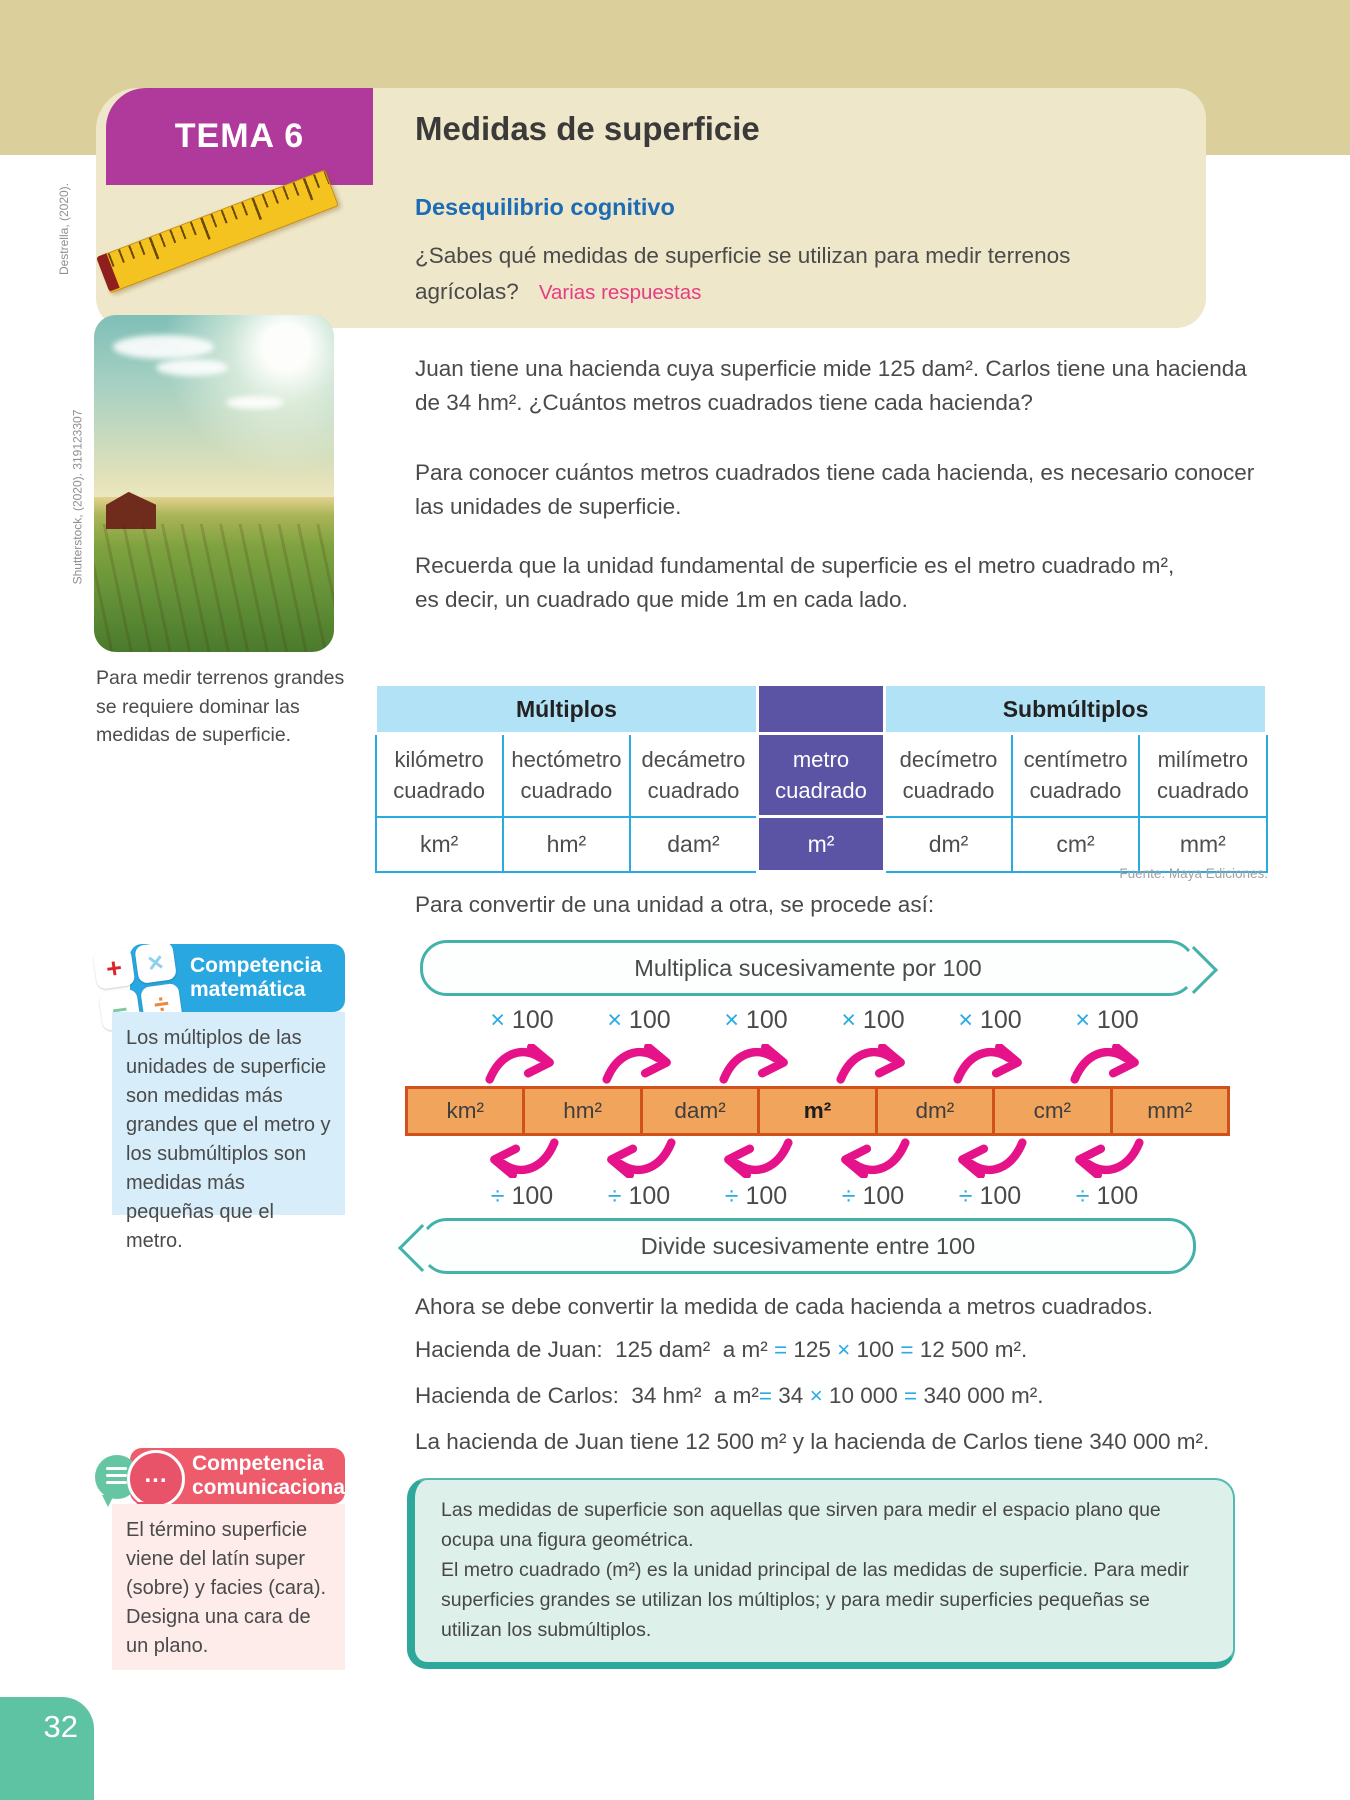 Image resolution: width=1350 pixels, height=1800 pixels. I want to click on unit-name-cell-metro: metro cuadrado, so click(821, 775).